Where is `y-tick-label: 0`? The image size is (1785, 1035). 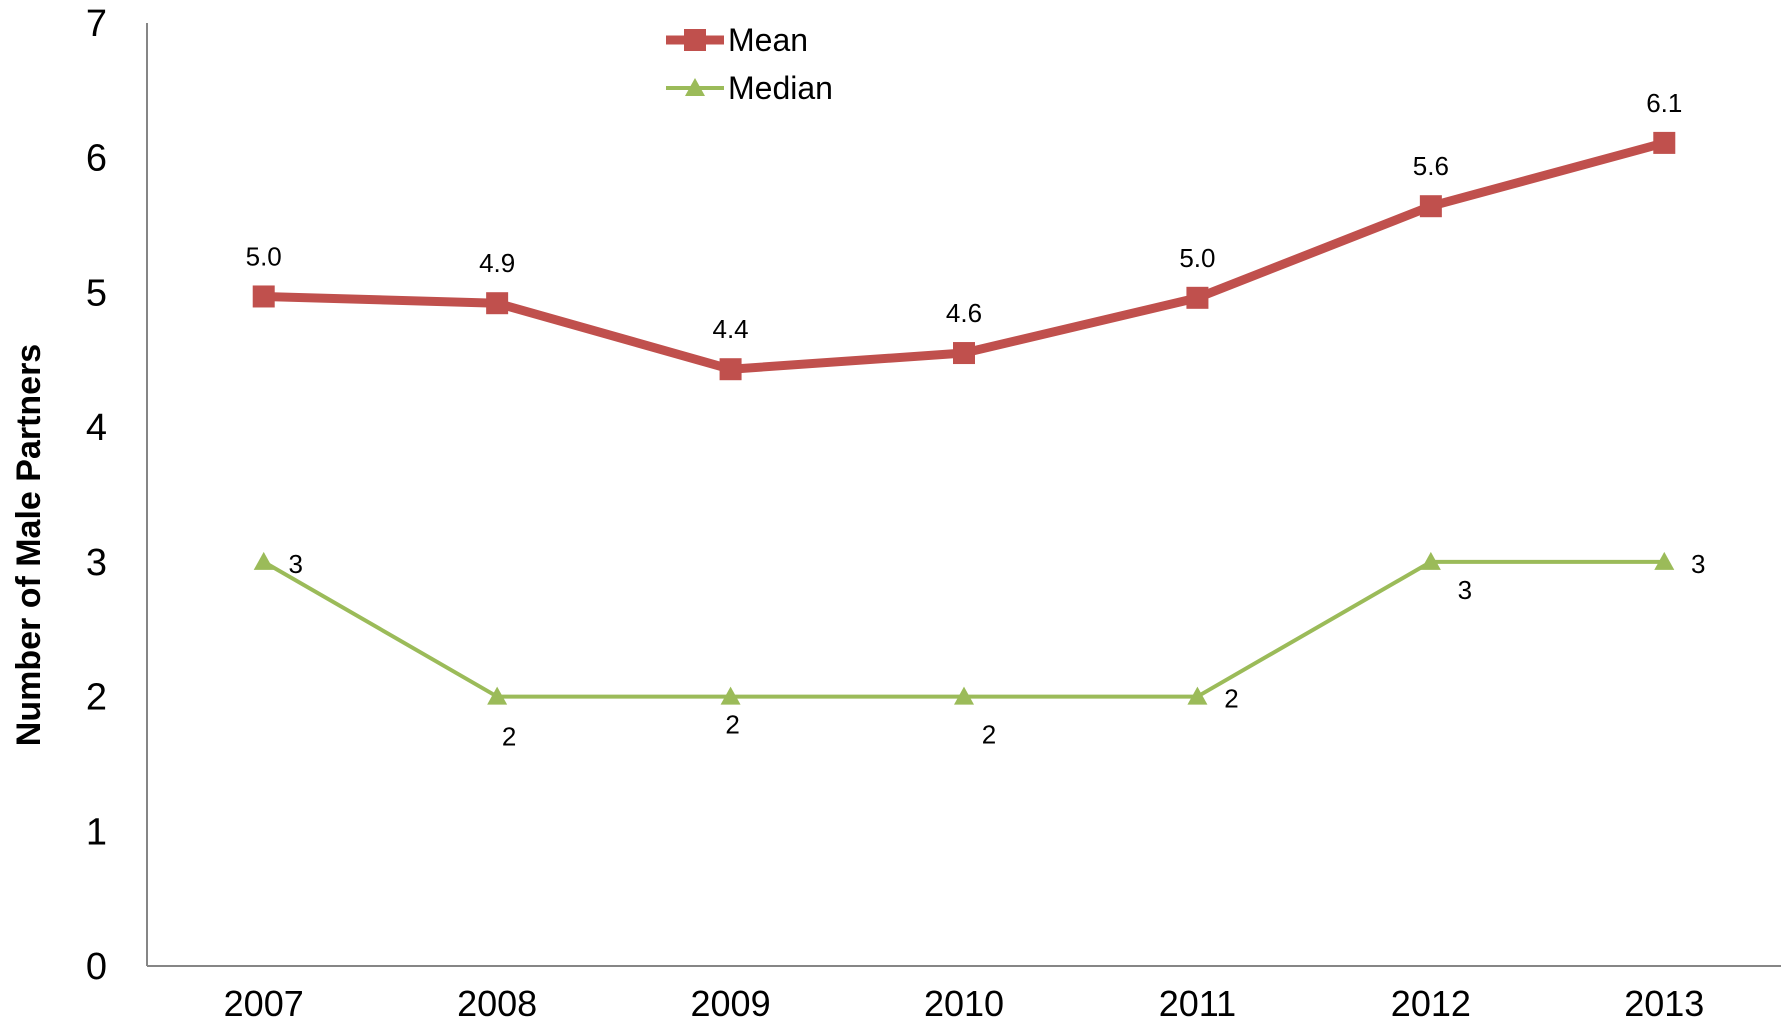 y-tick-label: 0 is located at coordinates (96, 967).